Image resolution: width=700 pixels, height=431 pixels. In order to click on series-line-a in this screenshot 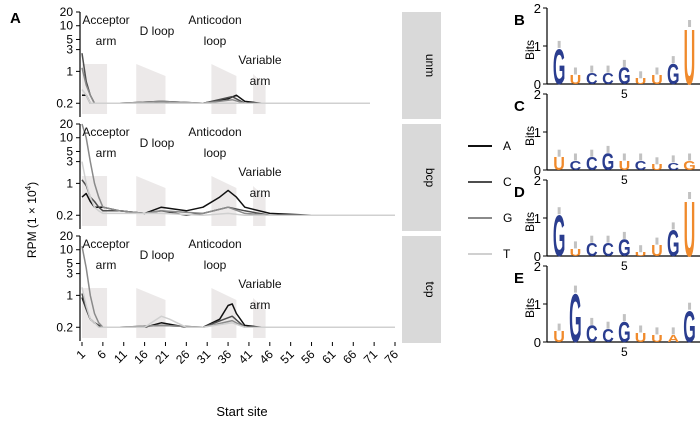, I will do `click(238, 313)`.